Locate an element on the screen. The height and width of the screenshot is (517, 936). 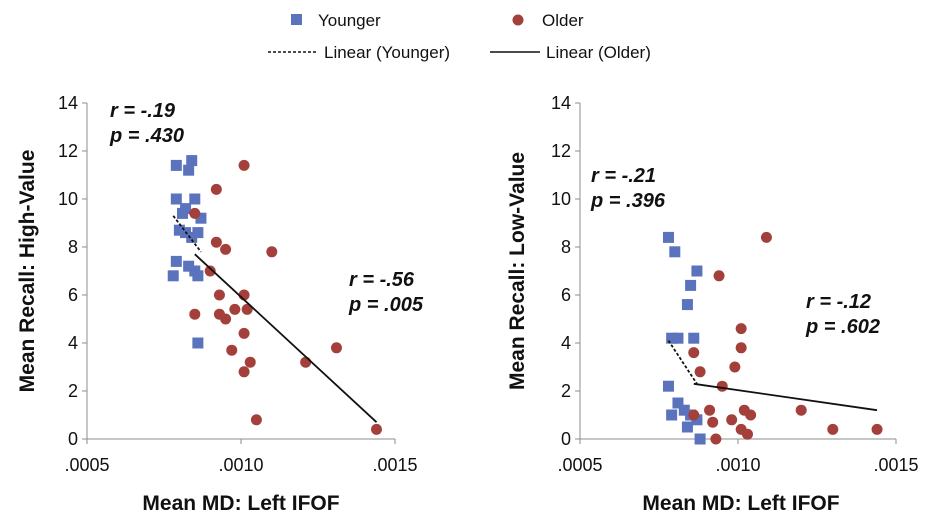
annotation-r-older: r = -.56 is located at coordinates (382, 280).